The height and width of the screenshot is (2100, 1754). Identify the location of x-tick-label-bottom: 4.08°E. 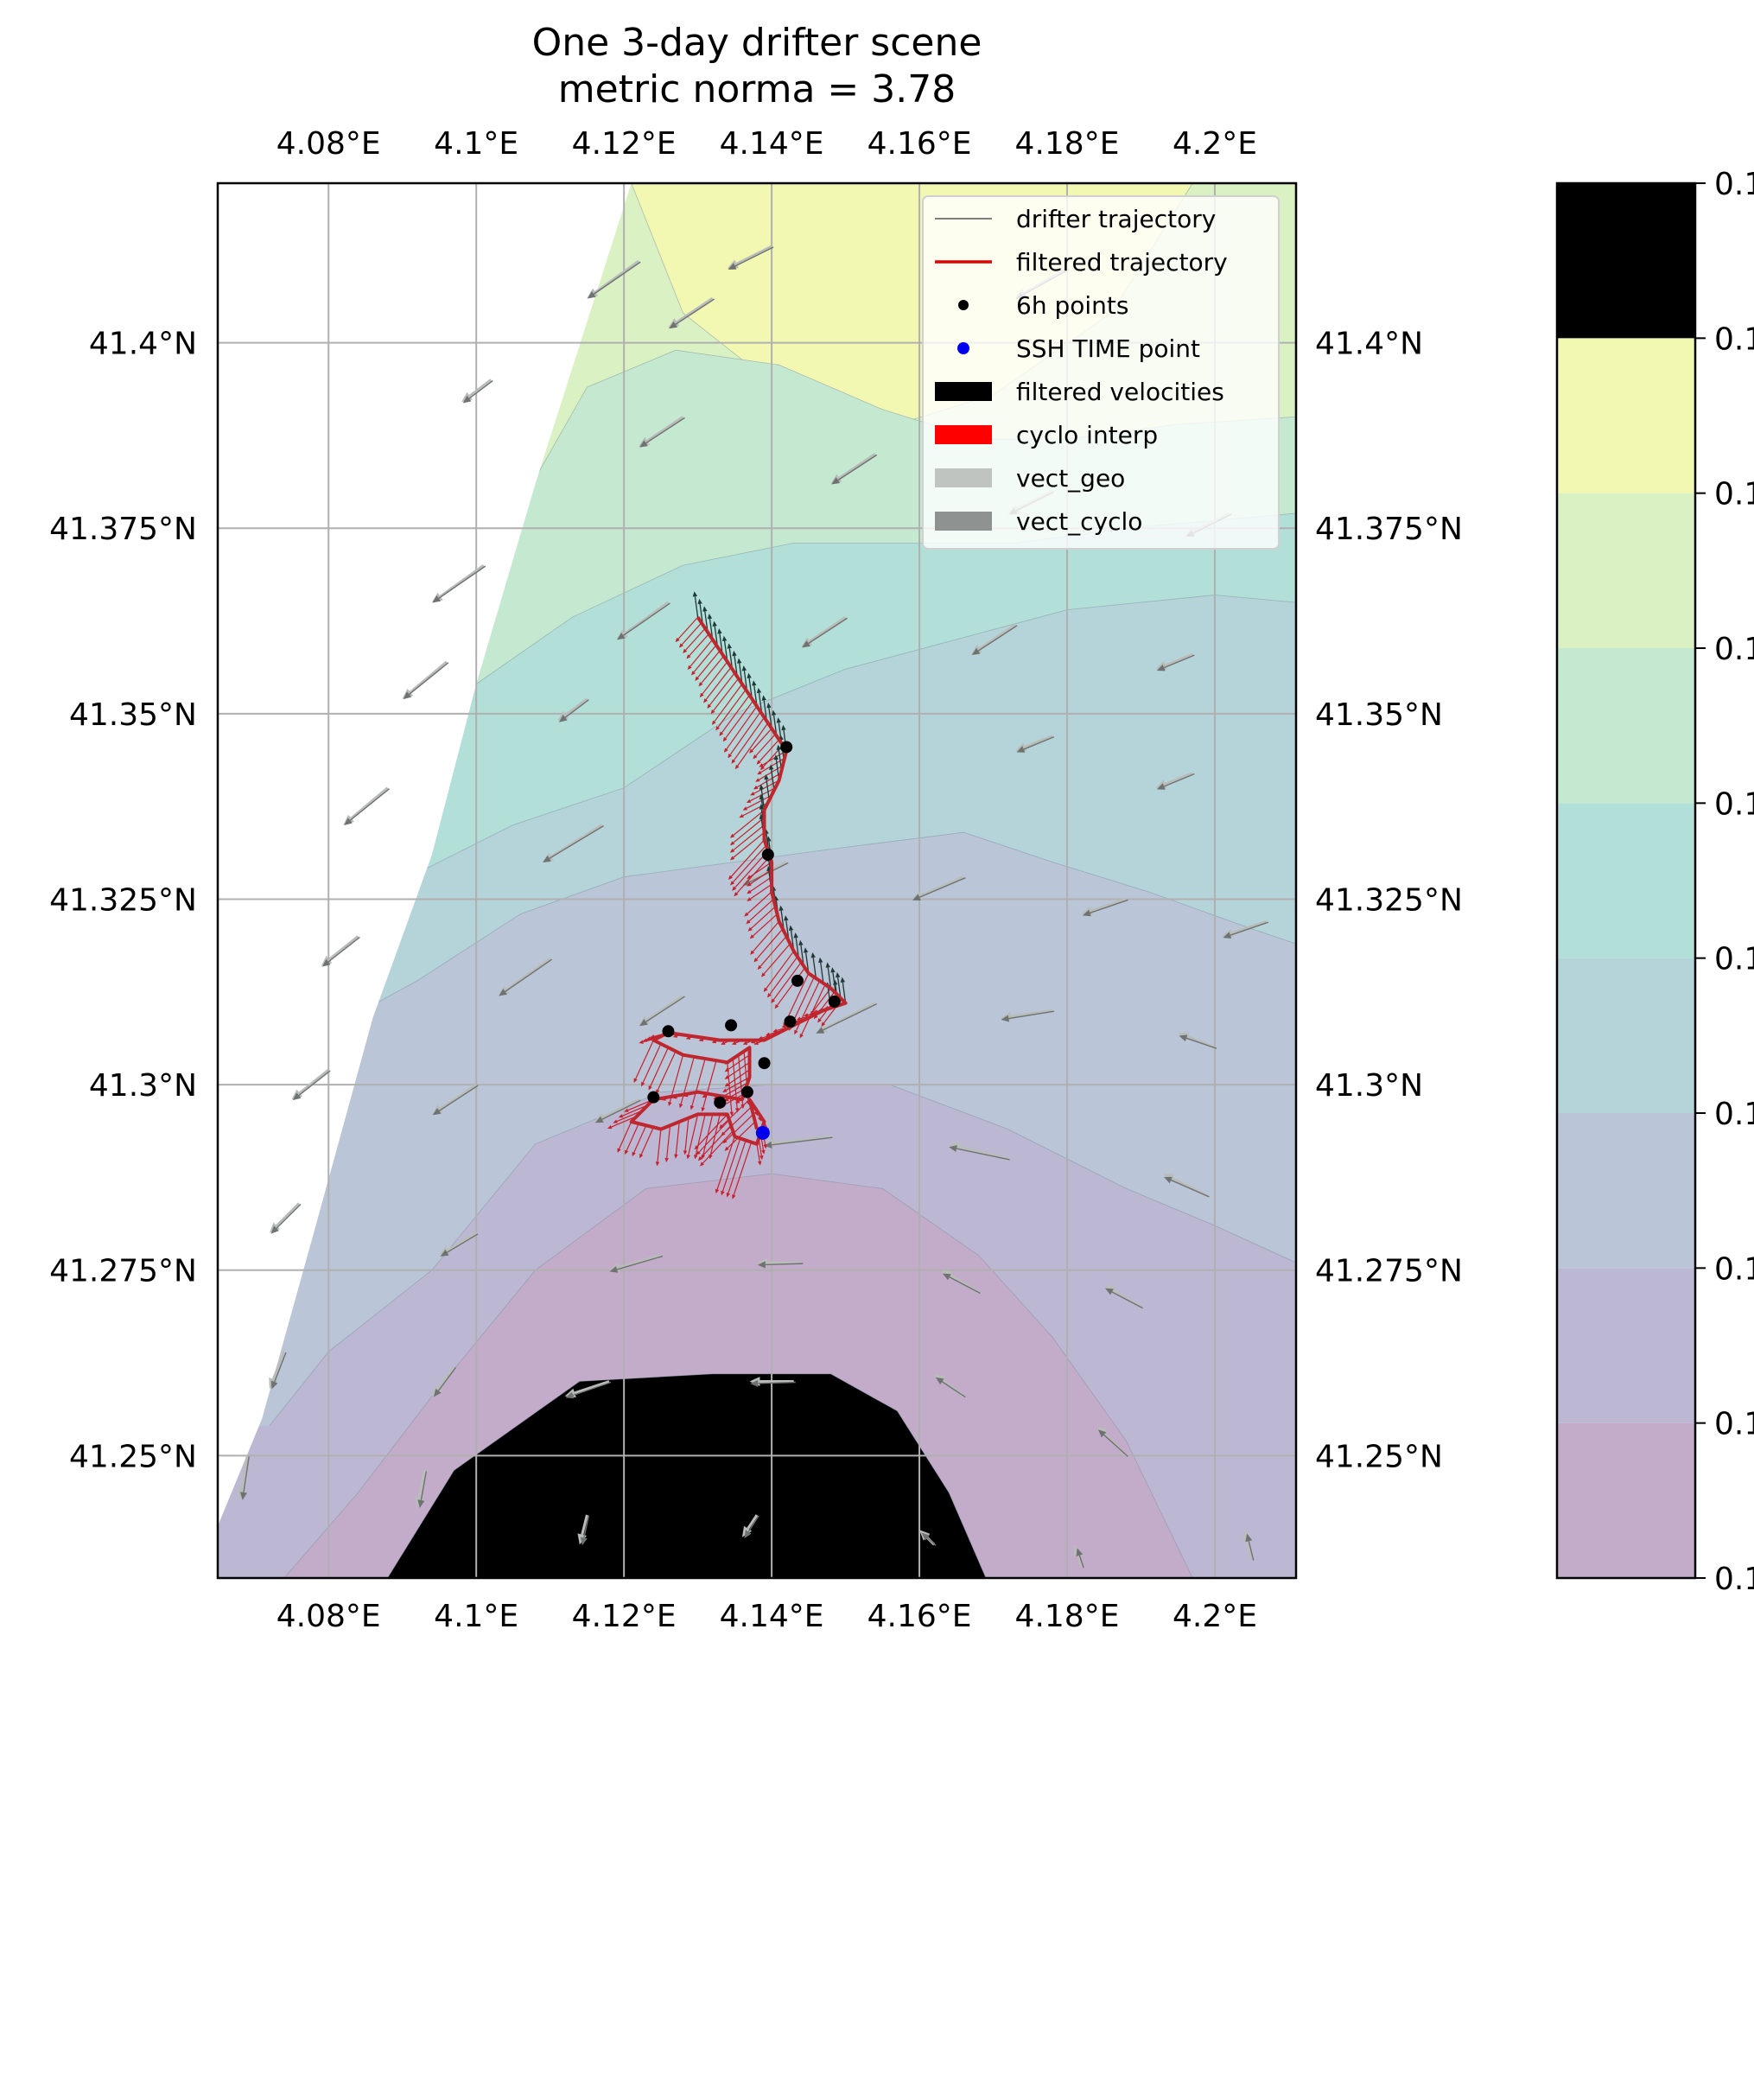
(328, 1616).